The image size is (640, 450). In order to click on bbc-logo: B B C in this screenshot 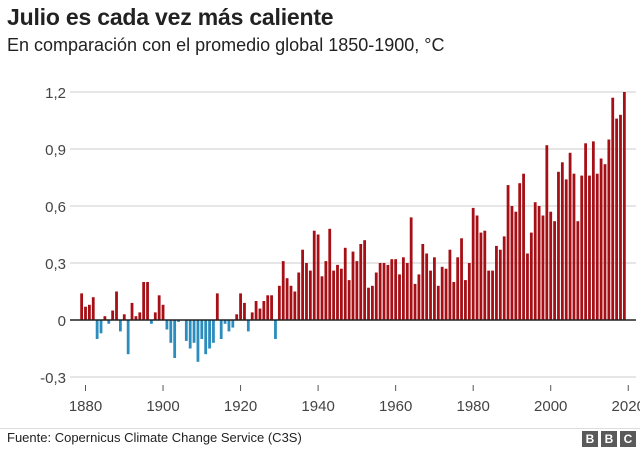, I will do `click(609, 439)`.